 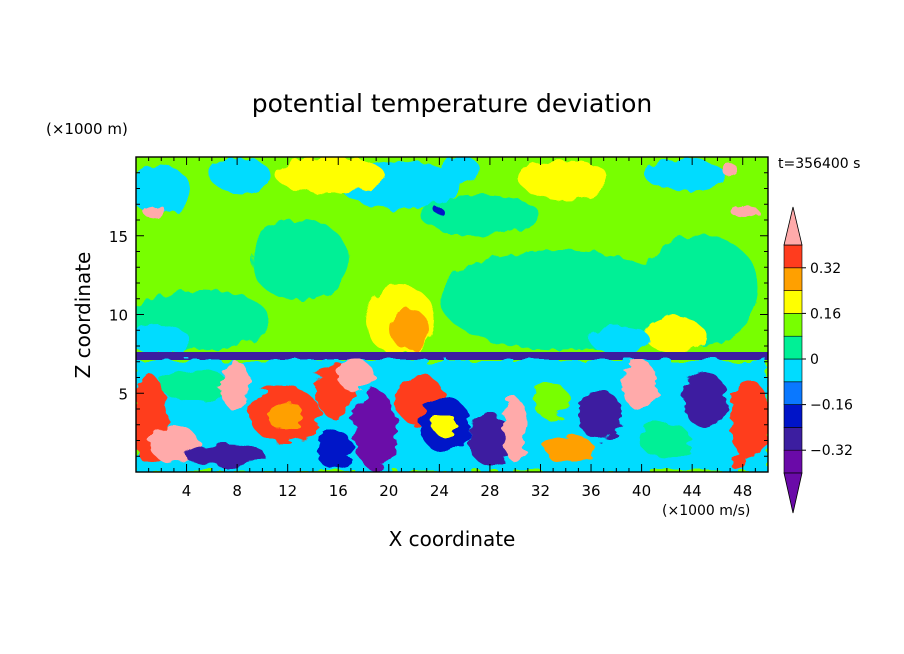 I want to click on x-tick-label: 12, so click(x=287, y=491).